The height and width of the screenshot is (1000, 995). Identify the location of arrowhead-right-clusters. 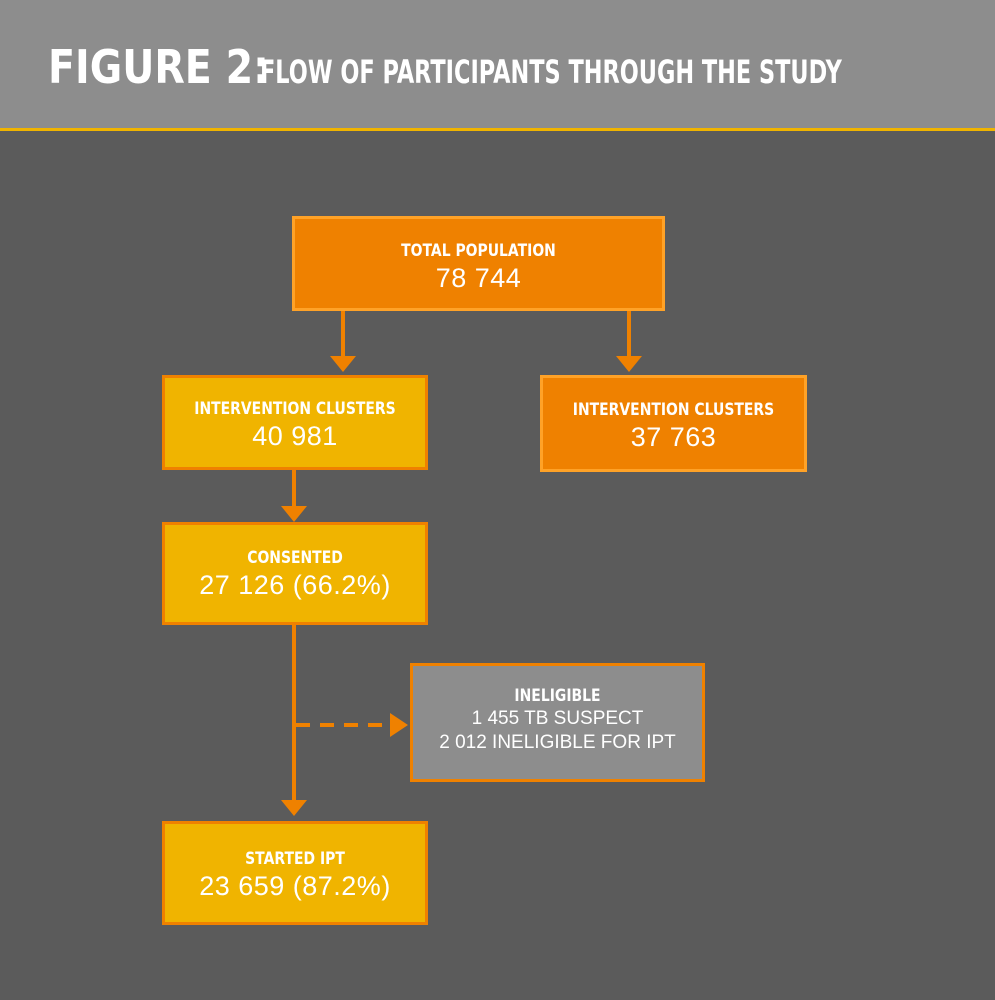
(629, 364).